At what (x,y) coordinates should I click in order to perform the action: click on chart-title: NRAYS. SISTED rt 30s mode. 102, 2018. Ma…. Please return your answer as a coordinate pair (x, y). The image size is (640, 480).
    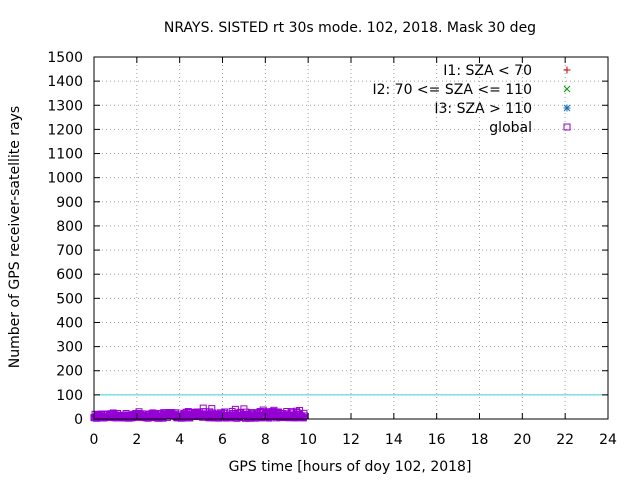
    Looking at the image, I should click on (350, 28).